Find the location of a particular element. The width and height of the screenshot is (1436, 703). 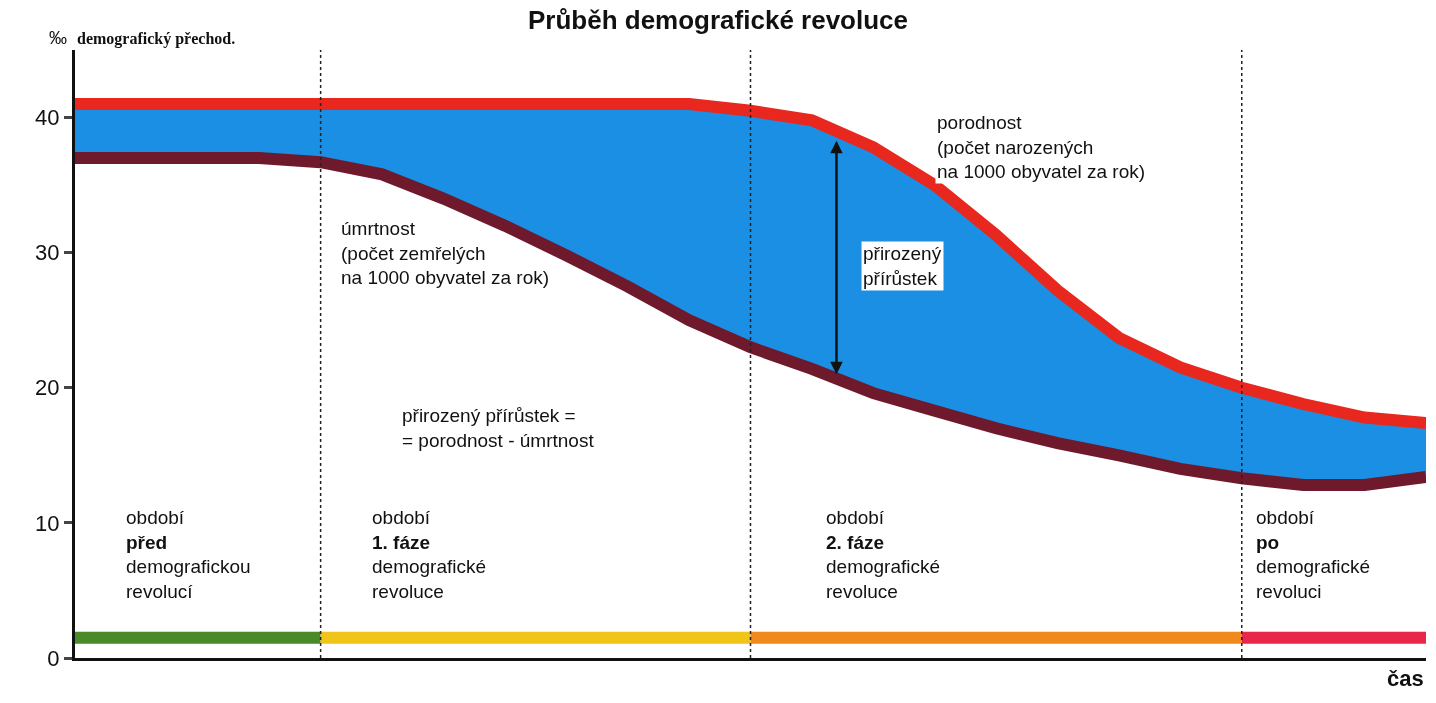

text: demografický přechod. is located at coordinates (156, 39).